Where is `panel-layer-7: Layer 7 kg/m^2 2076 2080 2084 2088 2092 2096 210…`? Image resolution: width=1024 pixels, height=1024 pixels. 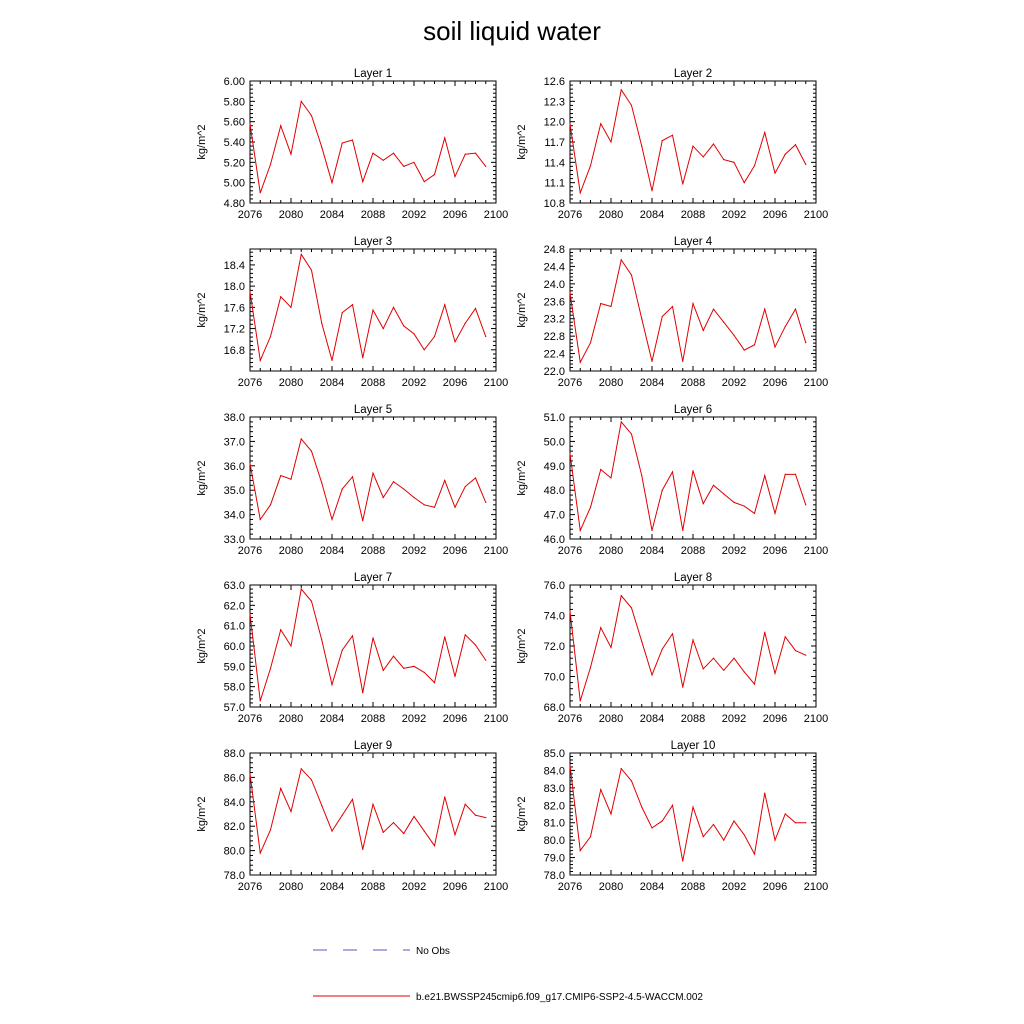 panel-layer-7: Layer 7 kg/m^2 2076 2080 2084 2088 2092 2096 210… is located at coordinates (352, 648).